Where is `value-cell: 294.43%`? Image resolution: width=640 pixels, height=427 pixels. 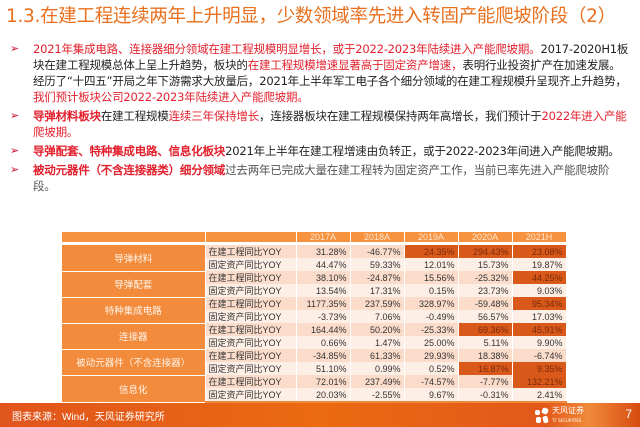 value-cell: 294.43% is located at coordinates (485, 250).